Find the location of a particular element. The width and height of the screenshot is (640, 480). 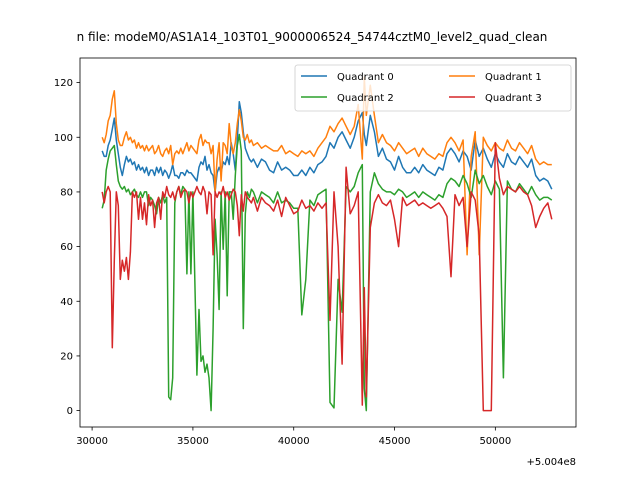

x-tick-label: 30000 is located at coordinates (92, 441).